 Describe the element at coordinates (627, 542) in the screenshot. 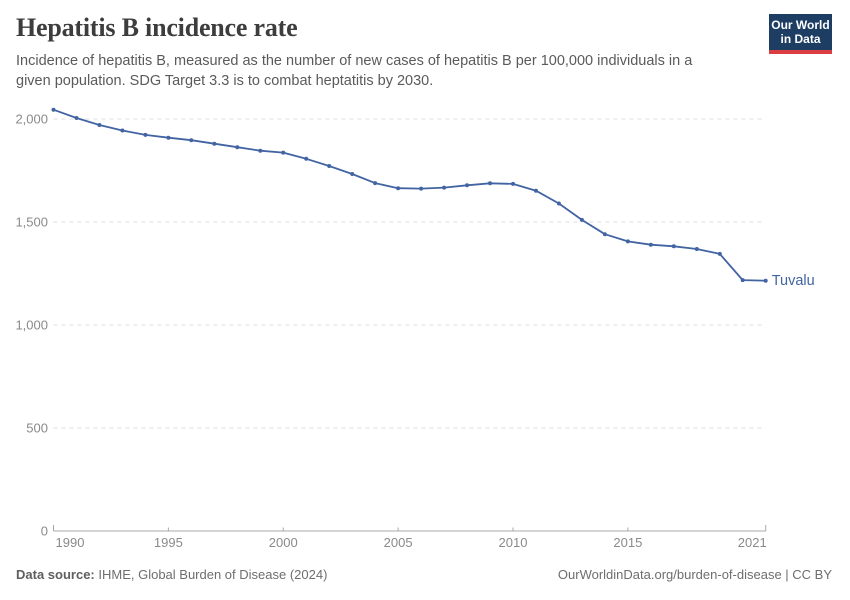

I see `x-axis-tick-label: 2015` at that location.